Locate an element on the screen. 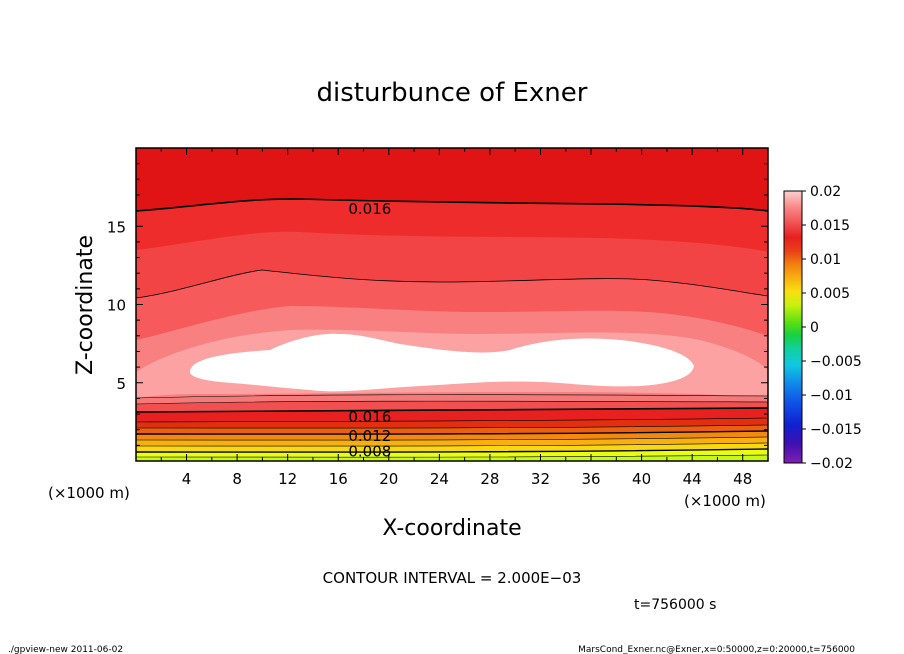  contour-interval: CONTOUR INTERVAL = 2.000E−03 is located at coordinates (452, 578).